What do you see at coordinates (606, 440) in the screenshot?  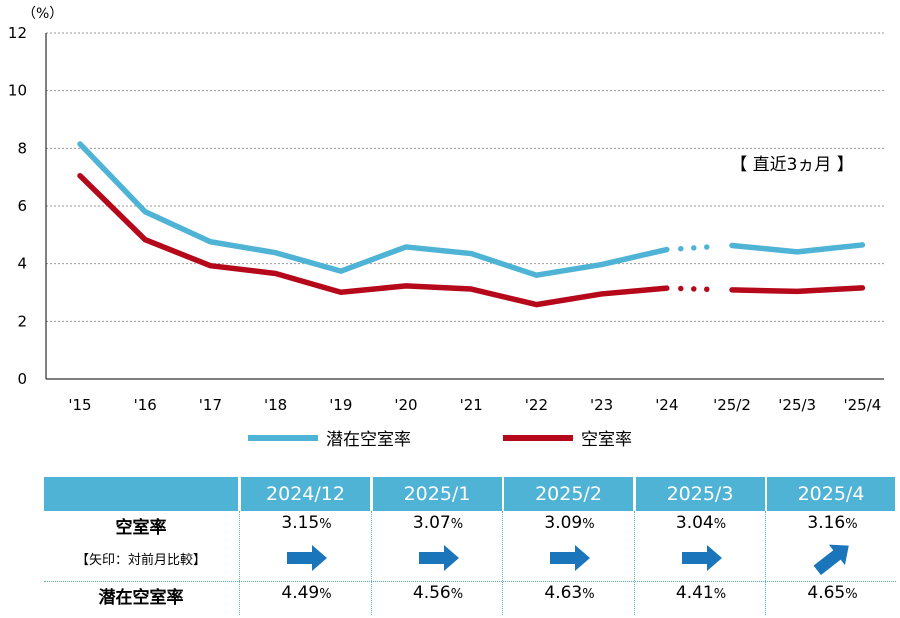 I see `legend-label: 空室率` at bounding box center [606, 440].